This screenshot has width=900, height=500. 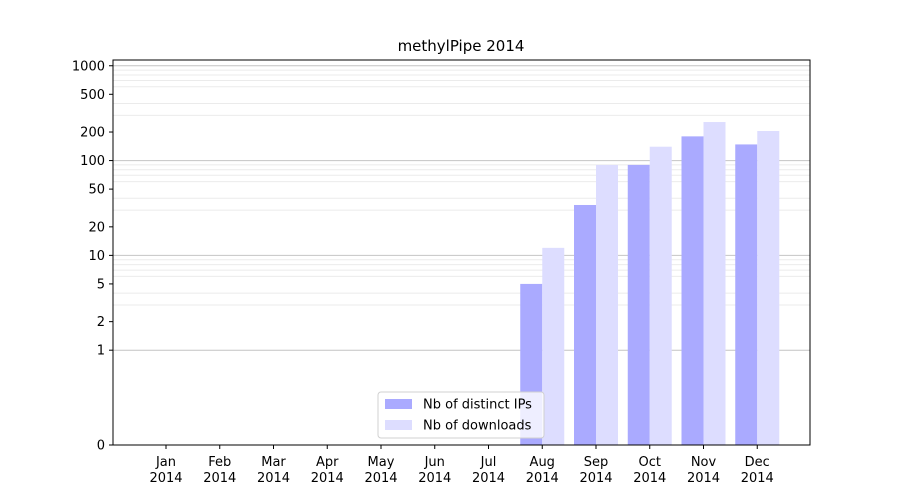 What do you see at coordinates (101, 446) in the screenshot?
I see `y-tick-label: 0` at bounding box center [101, 446].